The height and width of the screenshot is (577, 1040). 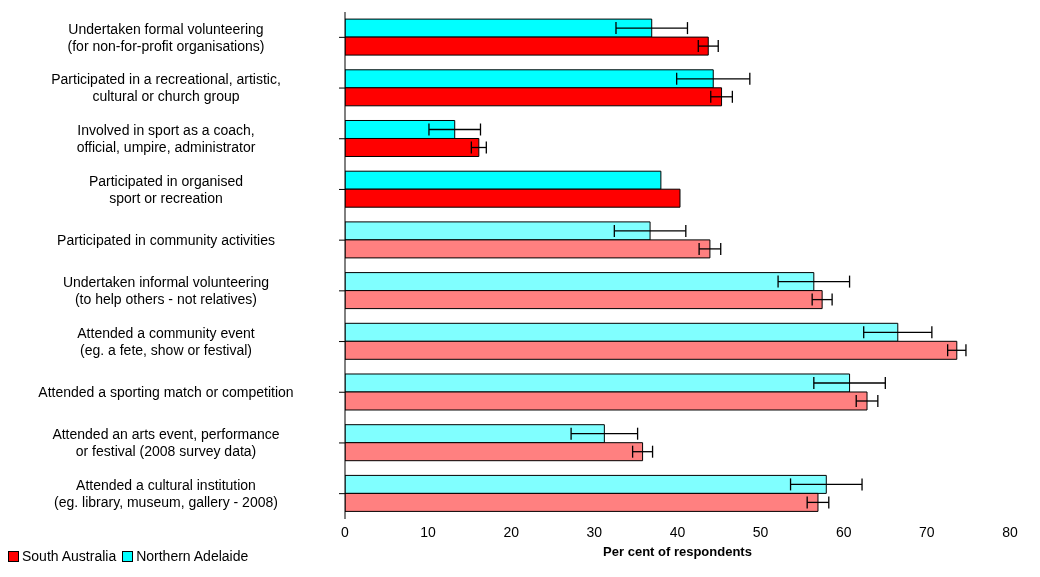 What do you see at coordinates (927, 531) in the screenshot?
I see `x-tick-label: 70` at bounding box center [927, 531].